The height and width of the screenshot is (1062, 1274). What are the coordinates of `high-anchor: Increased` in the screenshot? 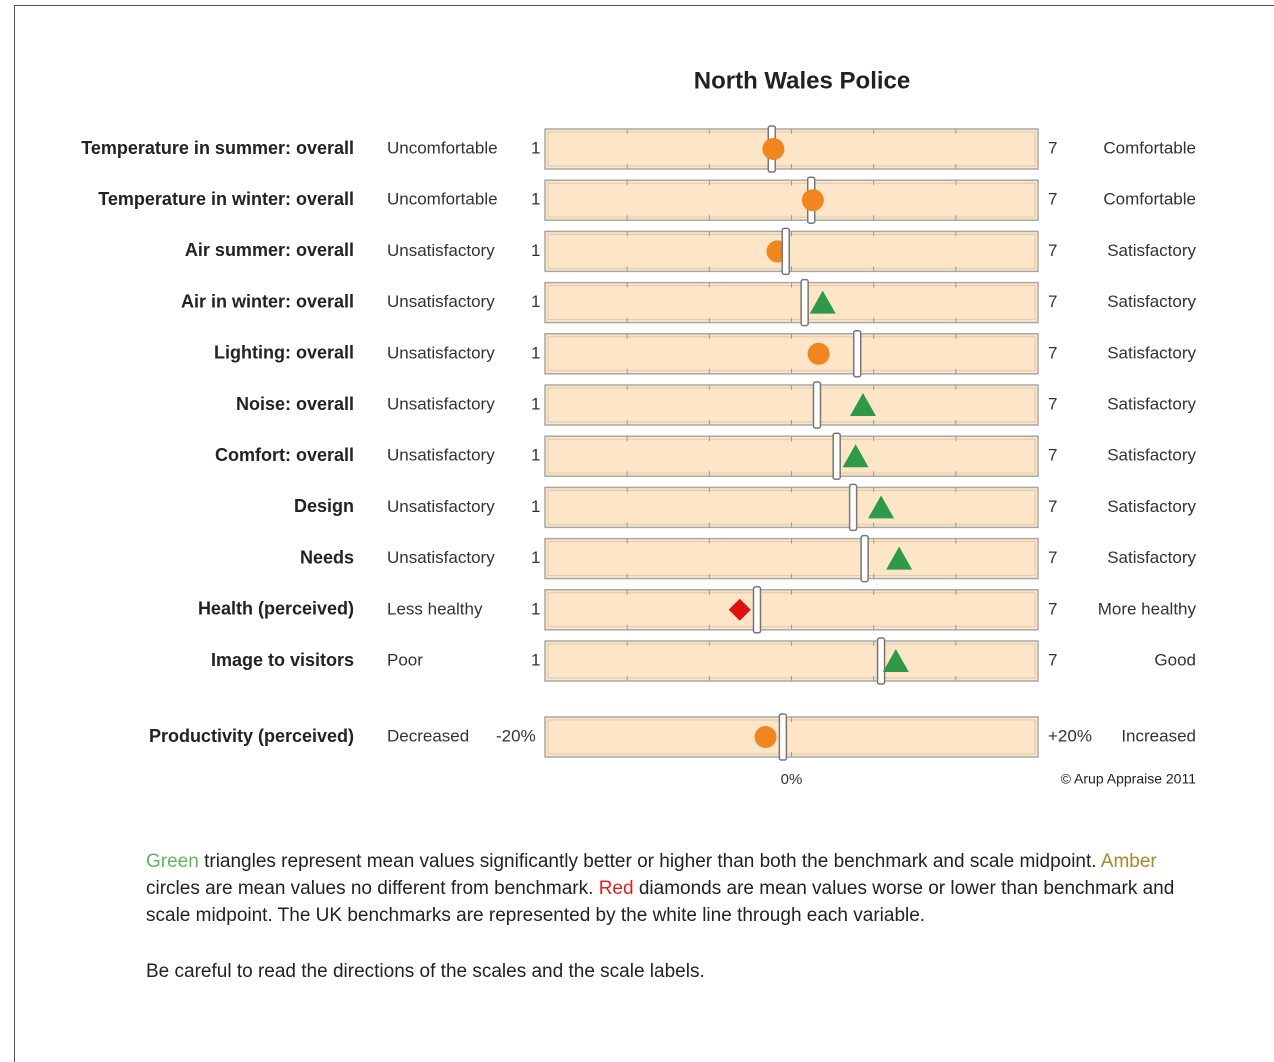 It's located at (1158, 735).